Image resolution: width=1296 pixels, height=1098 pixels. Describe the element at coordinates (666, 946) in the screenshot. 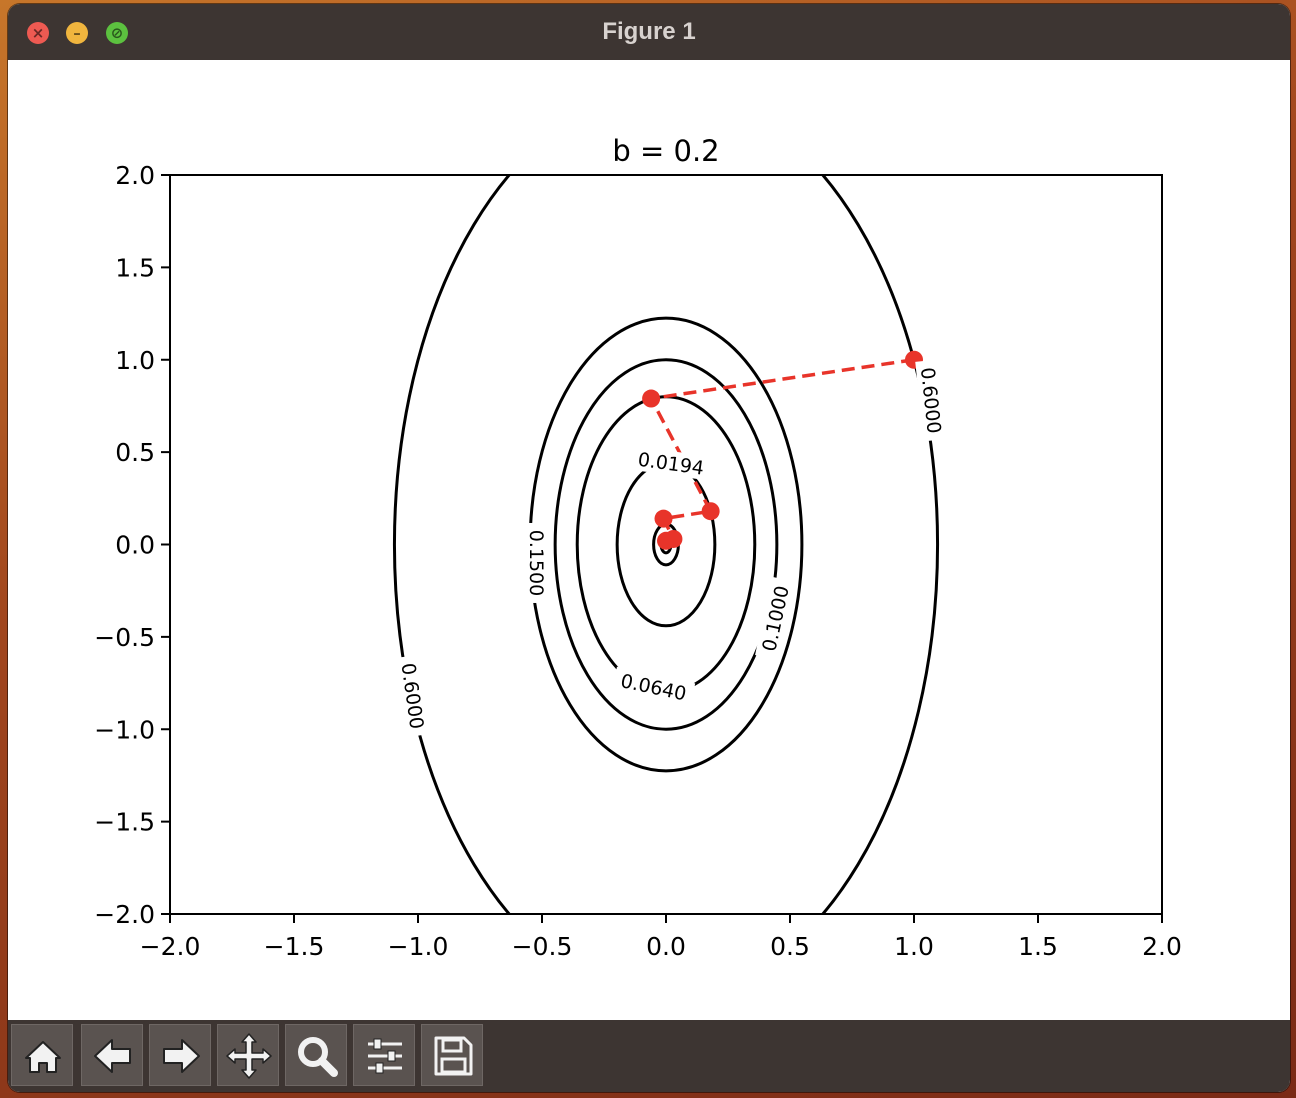

I see `x-tick-label: 0.0` at that location.